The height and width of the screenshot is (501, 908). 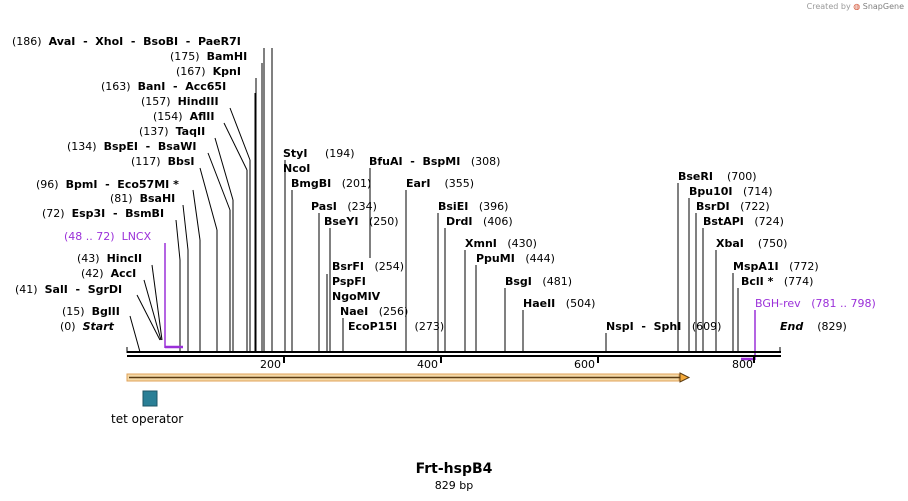 What do you see at coordinates (731, 191) in the screenshot?
I see `label-bpu10i: Bpu10I (714)` at bounding box center [731, 191].